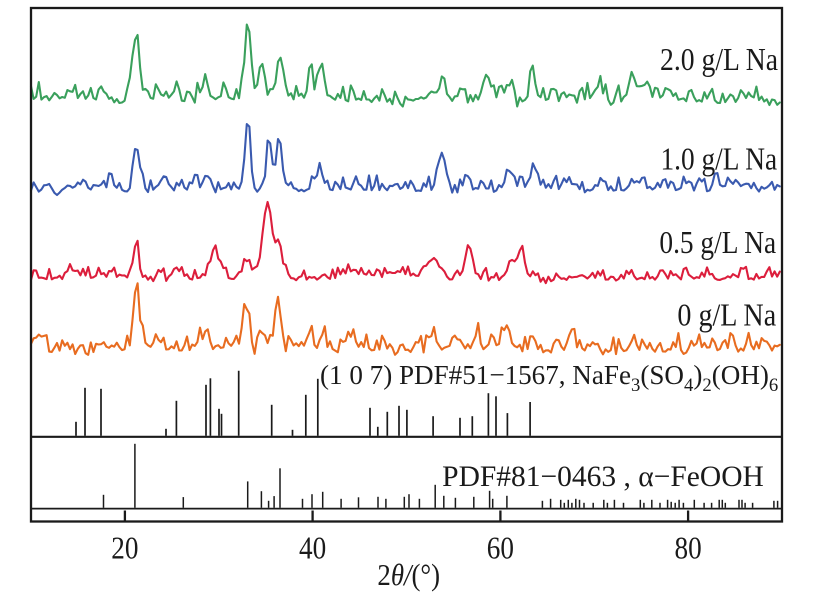 The image size is (823, 612). What do you see at coordinates (718, 159) in the screenshot?
I see `svg-text: 1.0 g/L Na` at bounding box center [718, 159].